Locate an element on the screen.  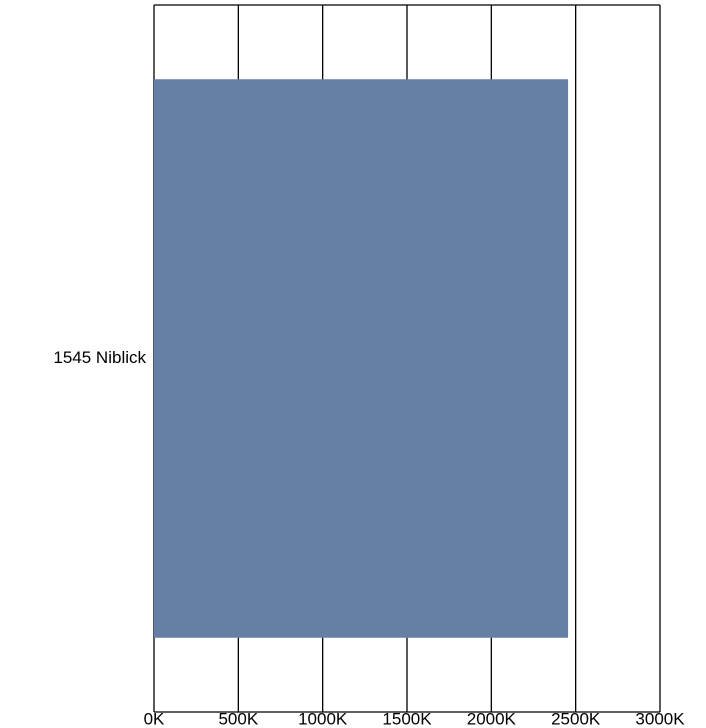
x-tick-label: 1500K is located at coordinates (407, 718).